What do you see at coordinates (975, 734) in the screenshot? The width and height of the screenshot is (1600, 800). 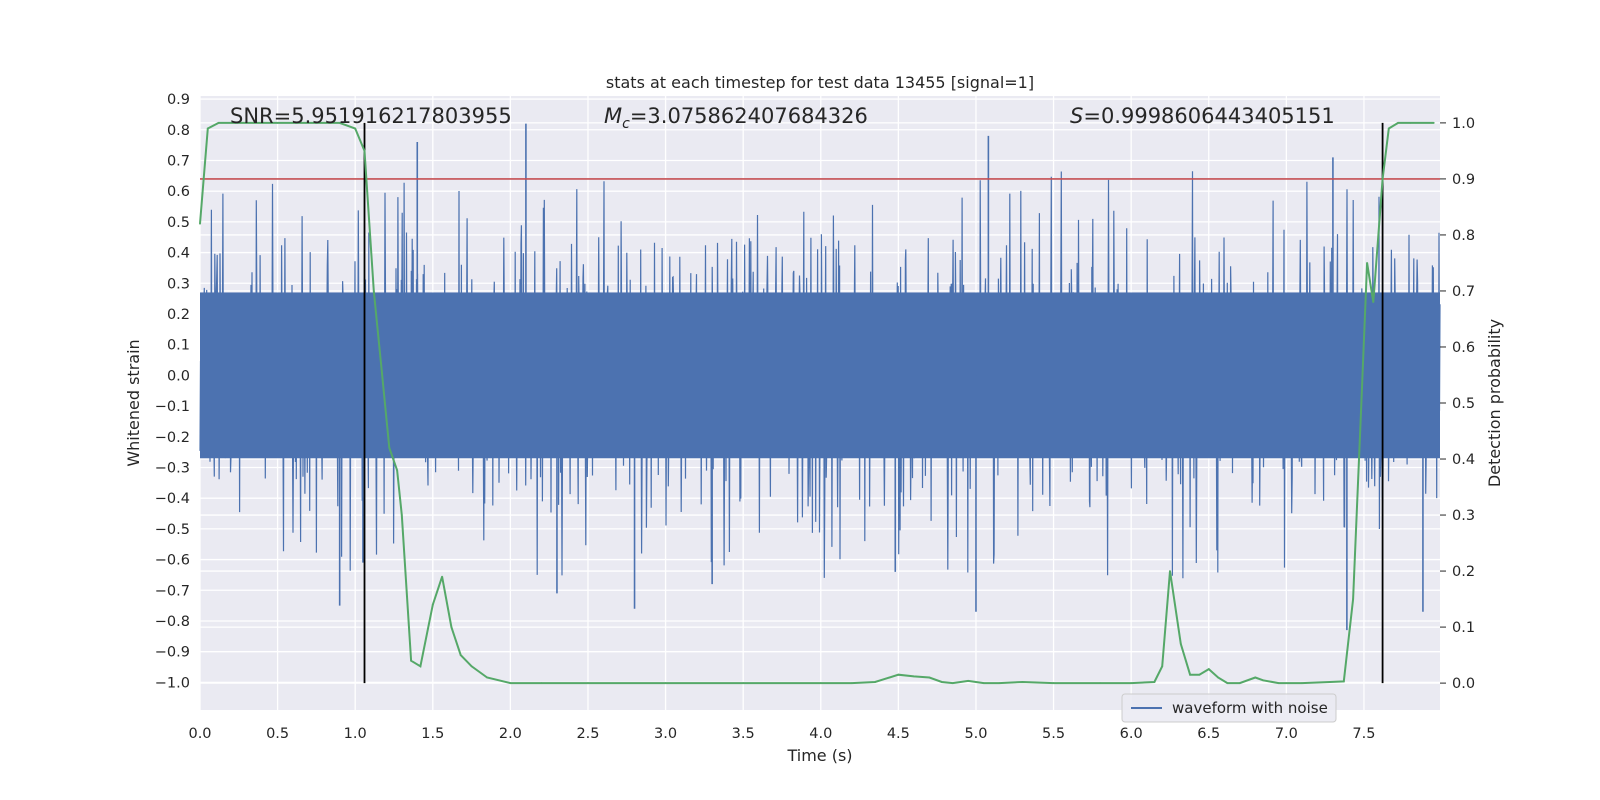 I see `x-tick-label: 5.0` at bounding box center [975, 734].